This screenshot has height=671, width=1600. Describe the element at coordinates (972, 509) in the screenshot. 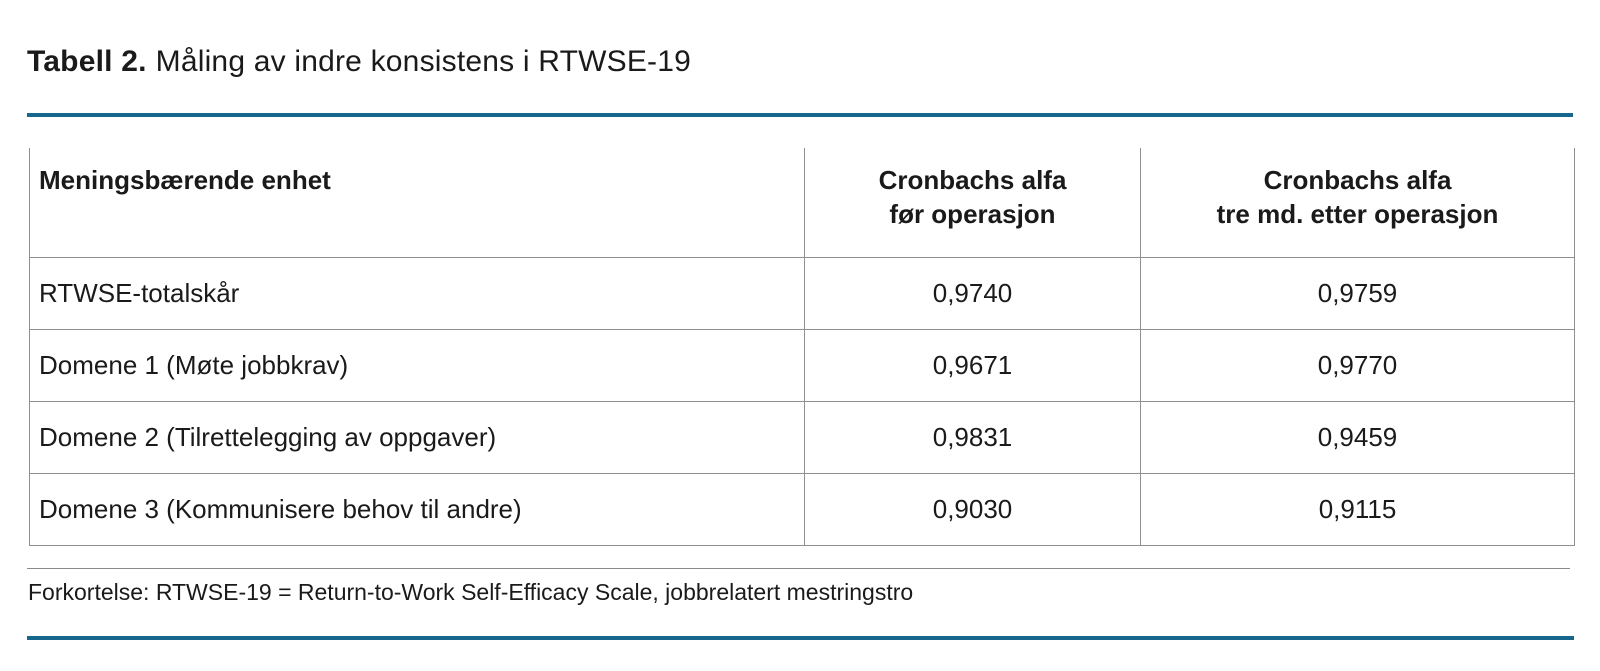

I see `alpha-pre-value: 0,9030` at that location.